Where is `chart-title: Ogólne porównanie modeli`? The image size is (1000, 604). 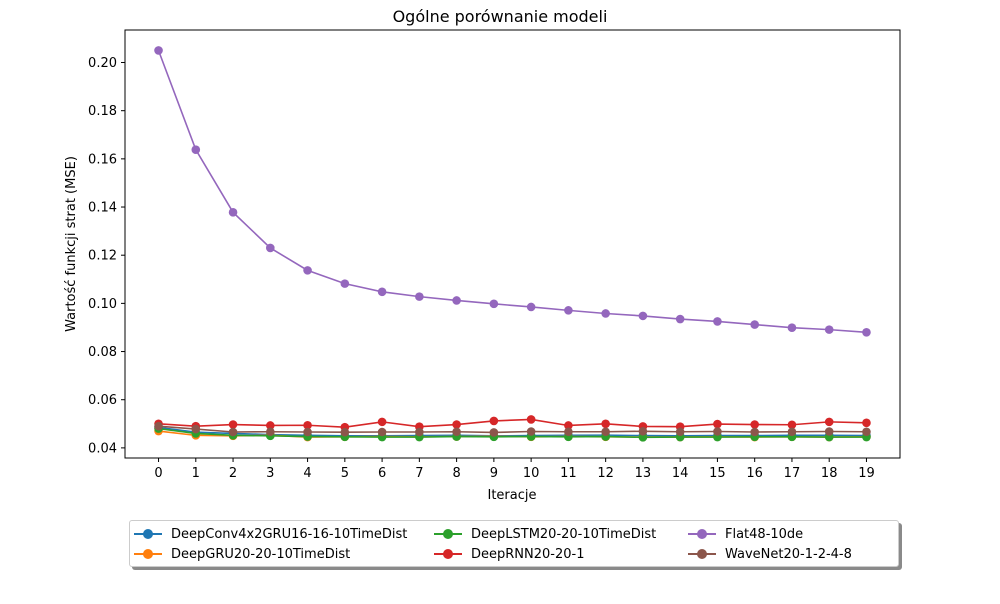 chart-title: Ogólne porównanie modeli is located at coordinates (500, 16).